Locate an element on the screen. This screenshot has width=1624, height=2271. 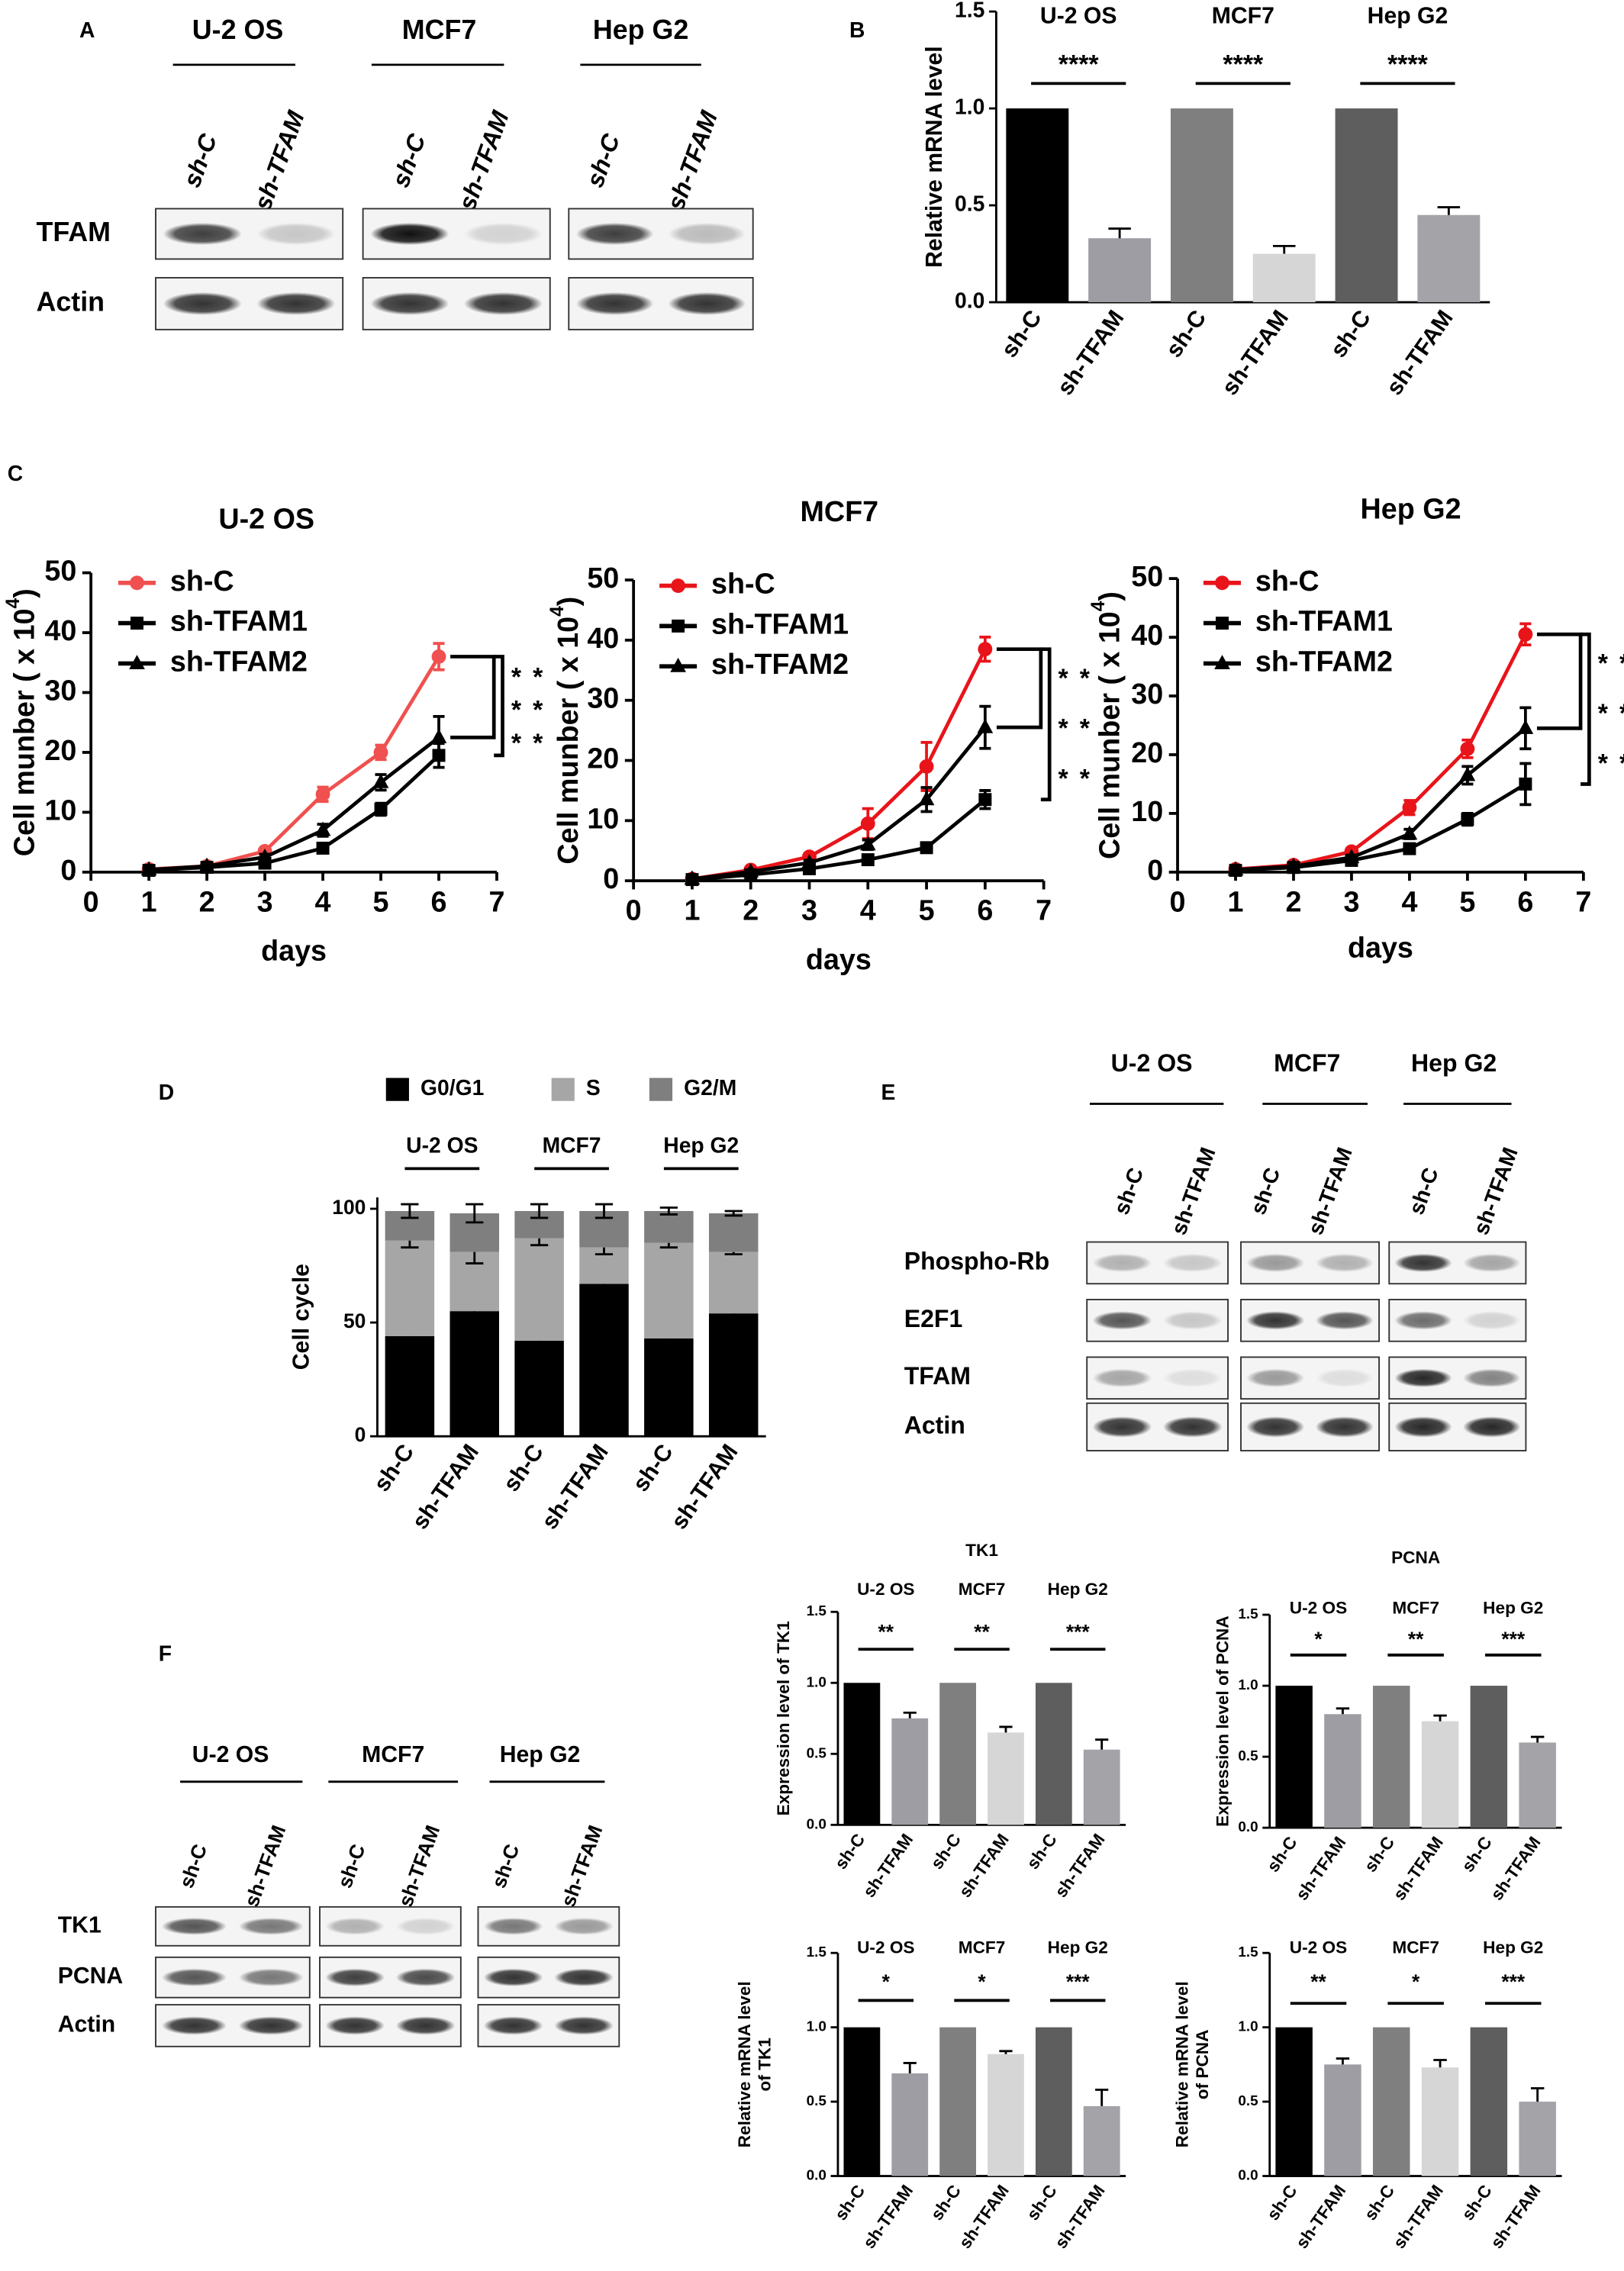
significance: **** is located at coordinates (1079, 64).